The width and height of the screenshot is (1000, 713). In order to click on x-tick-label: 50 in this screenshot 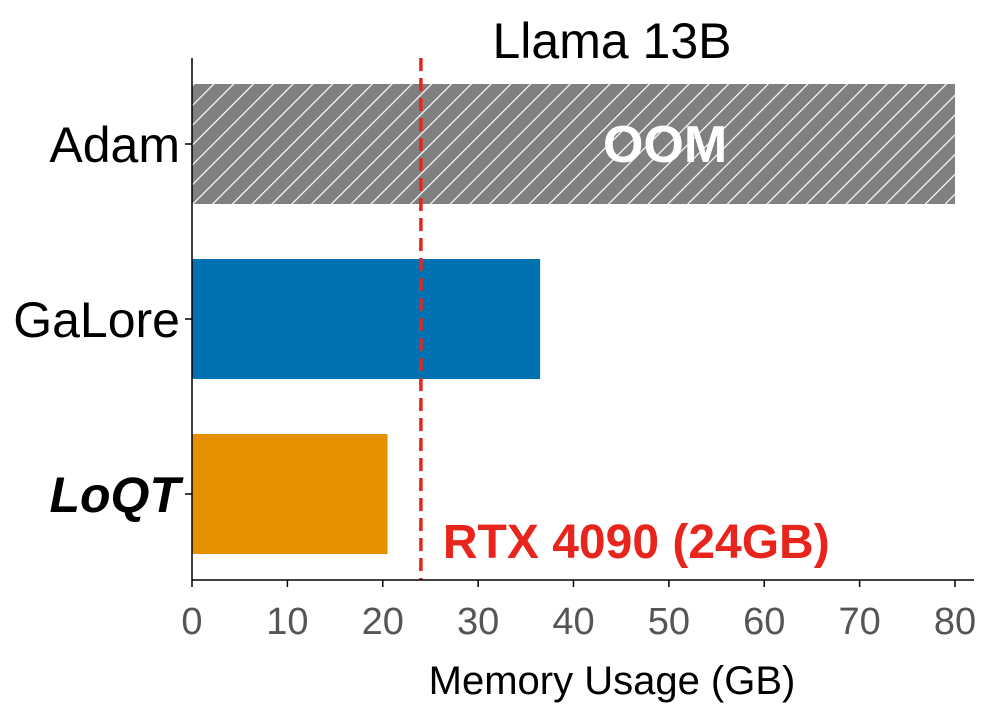, I will do `click(669, 622)`.